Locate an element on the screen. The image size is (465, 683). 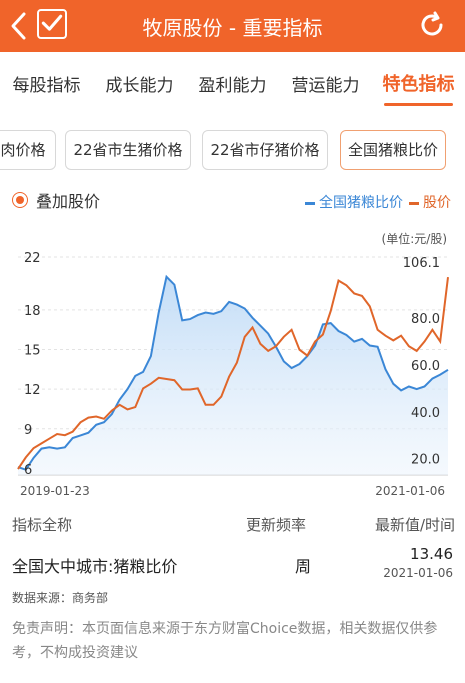
x-tick-start: 2019-01-23 is located at coordinates (55, 491).